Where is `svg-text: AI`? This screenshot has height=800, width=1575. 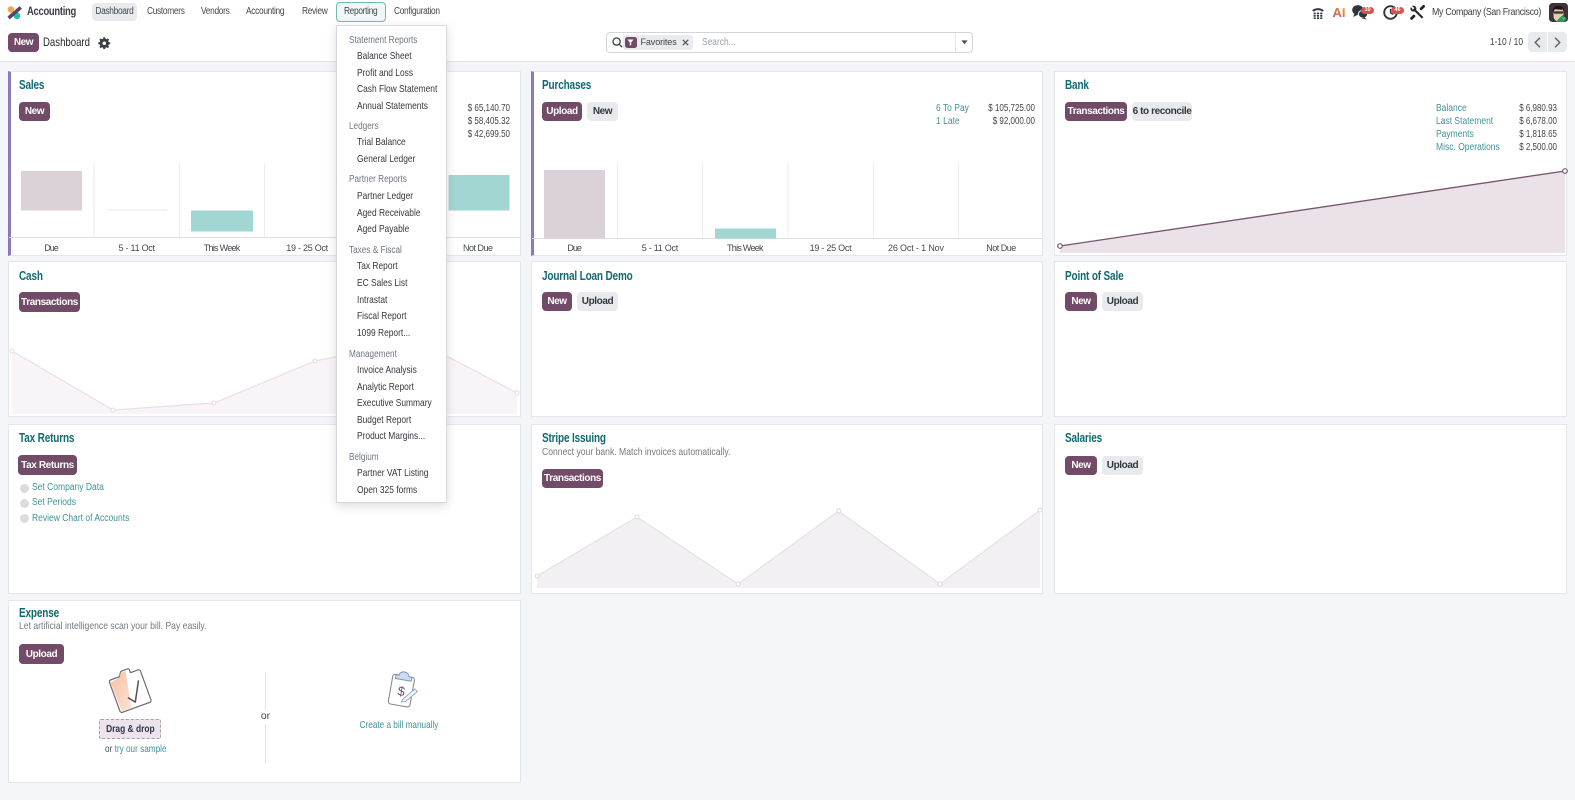 svg-text: AI is located at coordinates (1339, 12).